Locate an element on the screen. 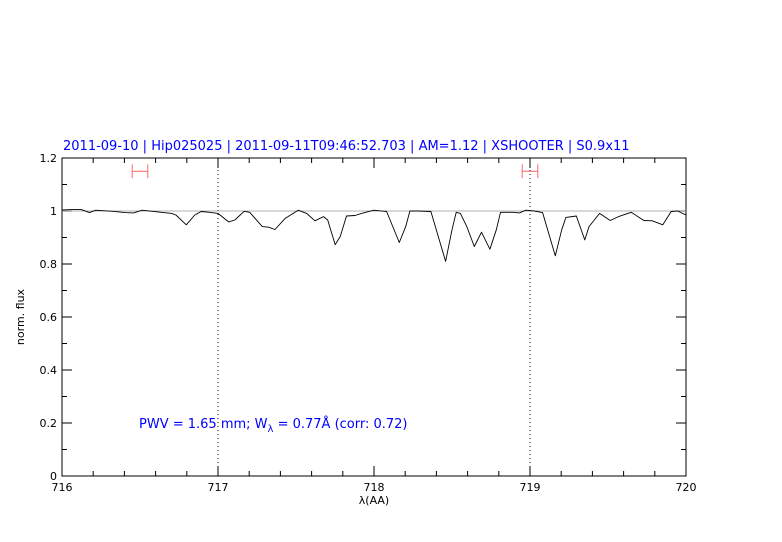 The height and width of the screenshot is (542, 782). annotation-suffix: = 0.77Å (corr: 0.72) is located at coordinates (340, 424).